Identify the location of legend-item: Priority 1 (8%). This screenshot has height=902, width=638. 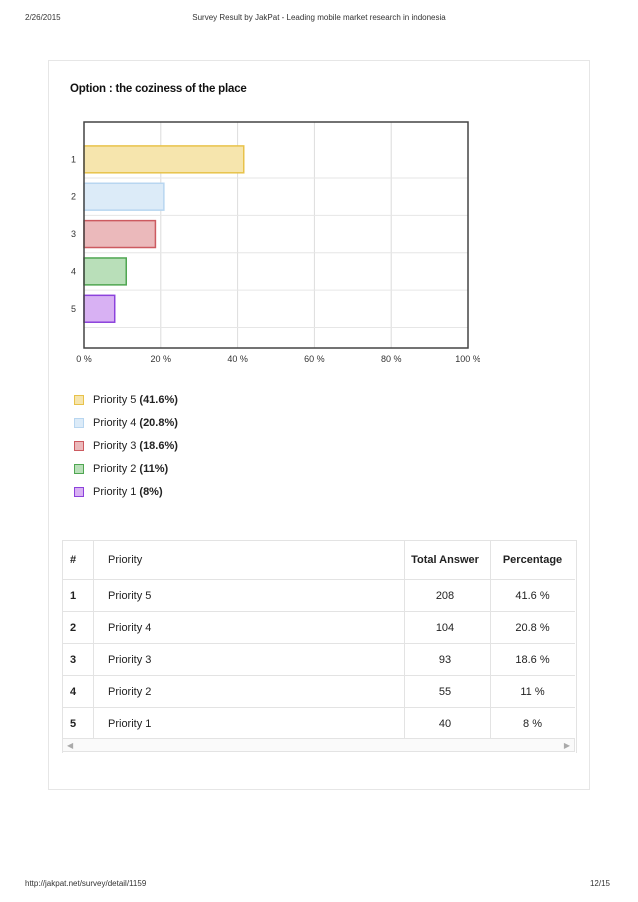
(126, 492).